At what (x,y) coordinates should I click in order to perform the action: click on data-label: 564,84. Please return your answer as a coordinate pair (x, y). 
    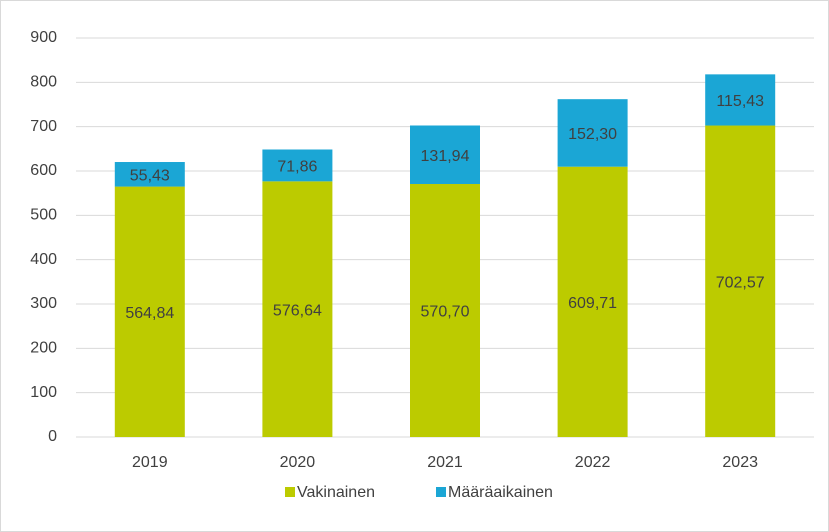
    Looking at the image, I should click on (149, 313).